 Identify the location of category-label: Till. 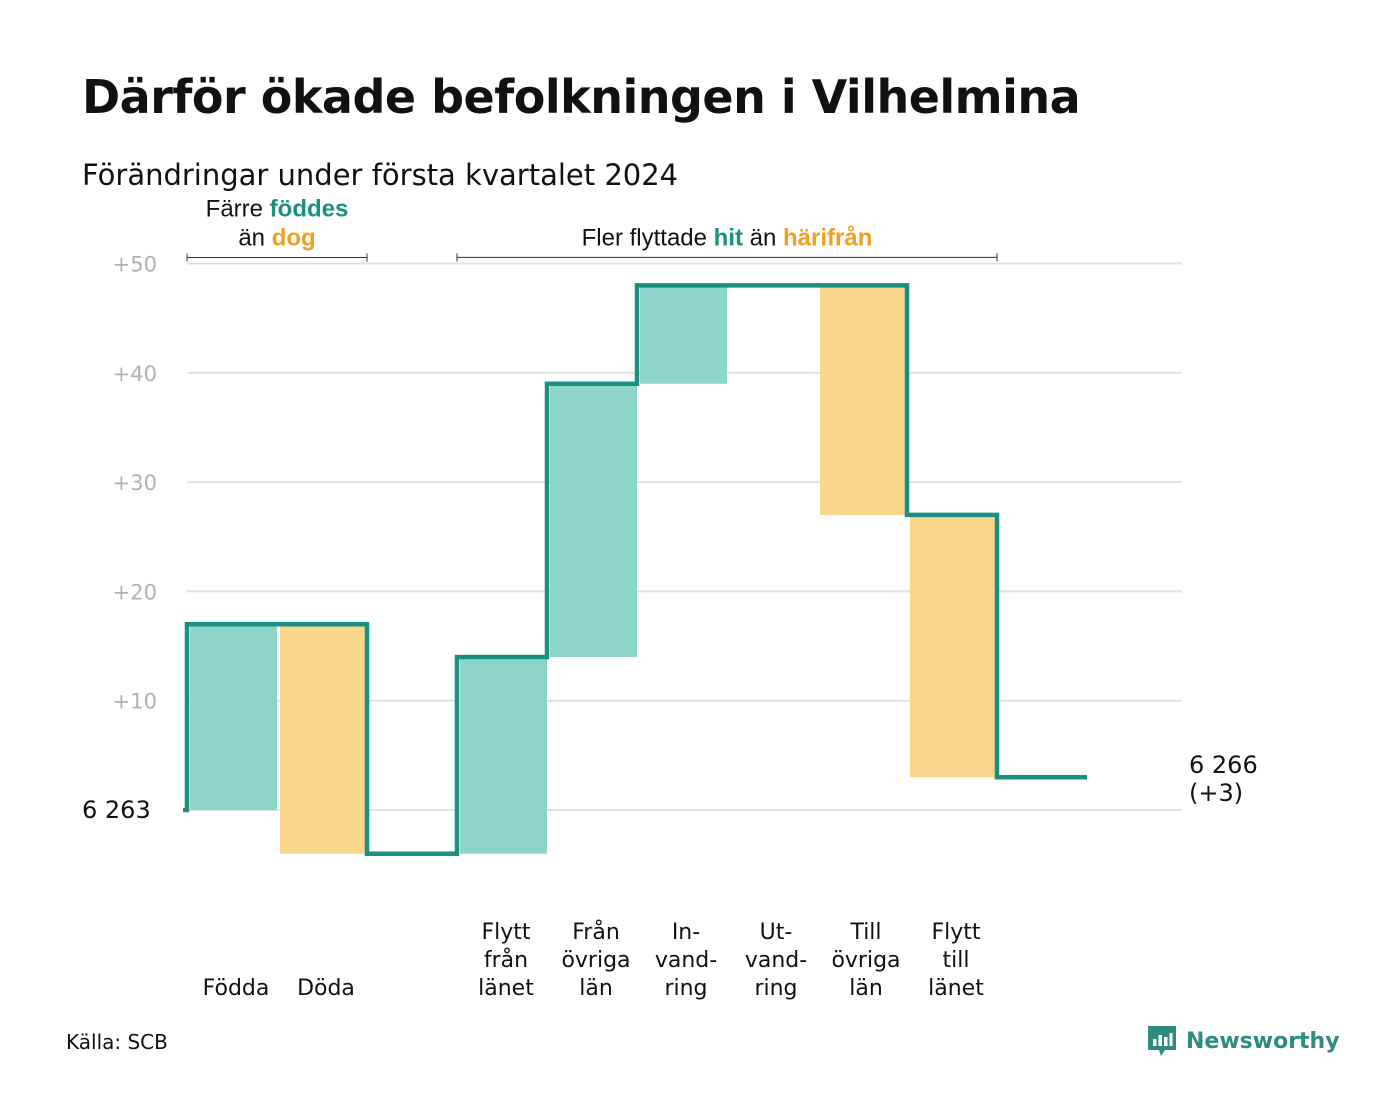
(865, 932).